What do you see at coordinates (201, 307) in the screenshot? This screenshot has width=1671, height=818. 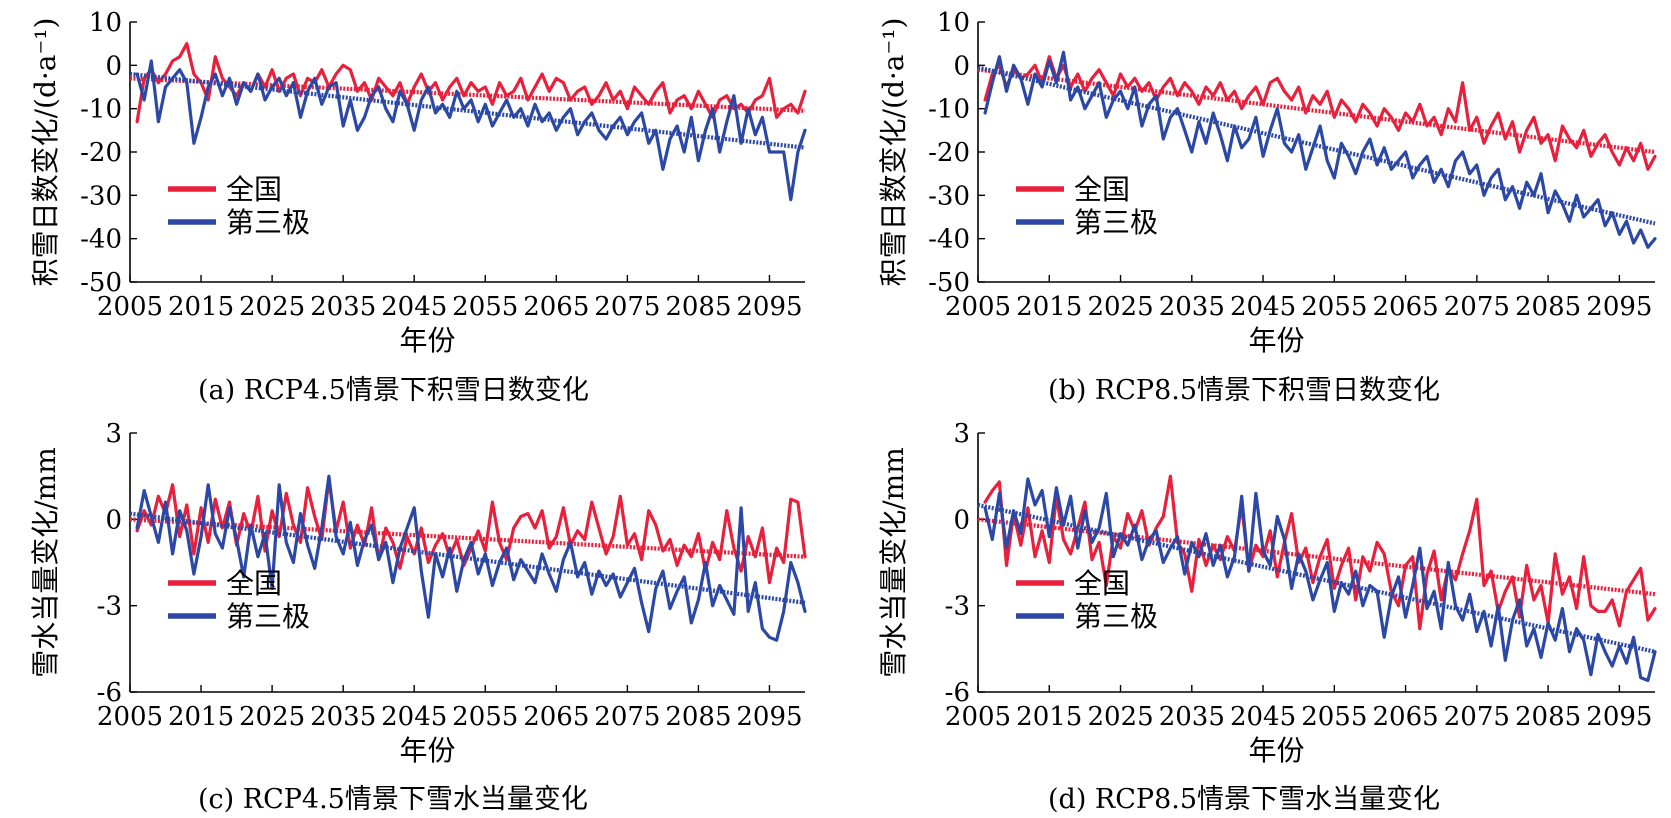 I see `x-tick-label-a-1: 2015` at bounding box center [201, 307].